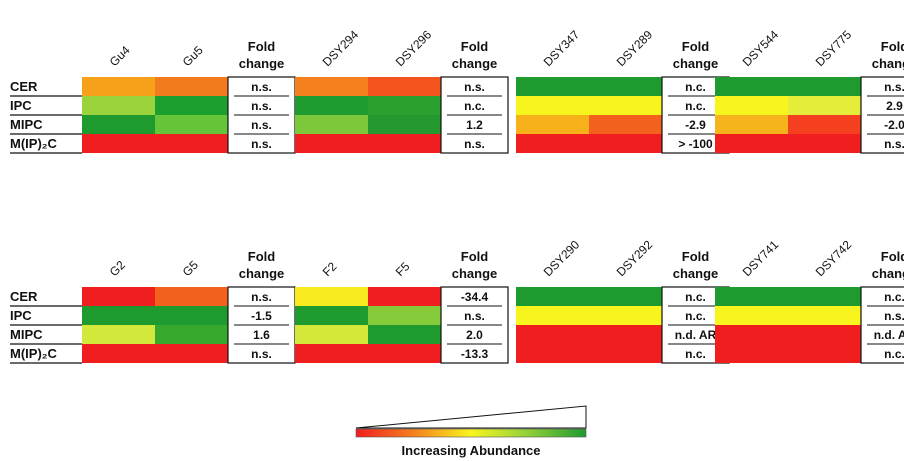 The width and height of the screenshot is (904, 461). What do you see at coordinates (193, 56) in the screenshot?
I see `column-label: Gu5` at bounding box center [193, 56].